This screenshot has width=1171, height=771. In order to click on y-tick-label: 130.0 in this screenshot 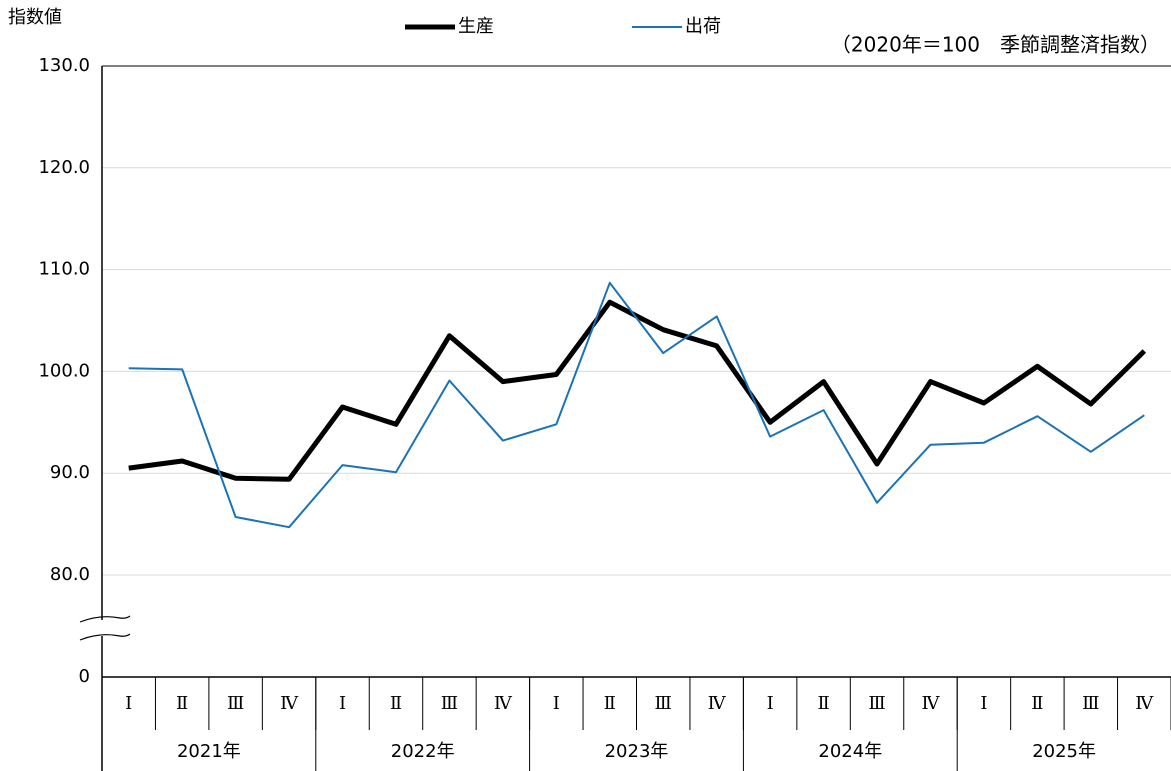, I will do `click(64, 65)`.